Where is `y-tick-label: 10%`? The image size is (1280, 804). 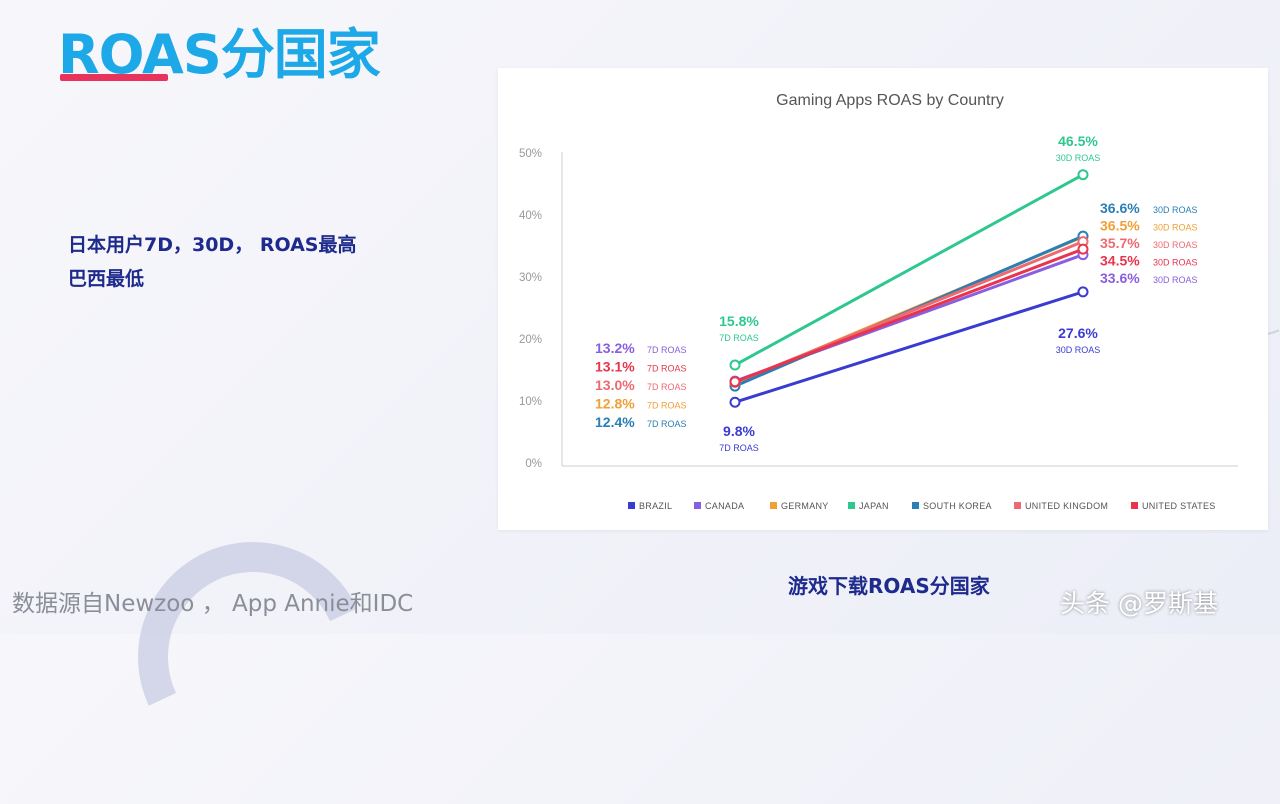
y-tick-label: 10% is located at coordinates (530, 402).